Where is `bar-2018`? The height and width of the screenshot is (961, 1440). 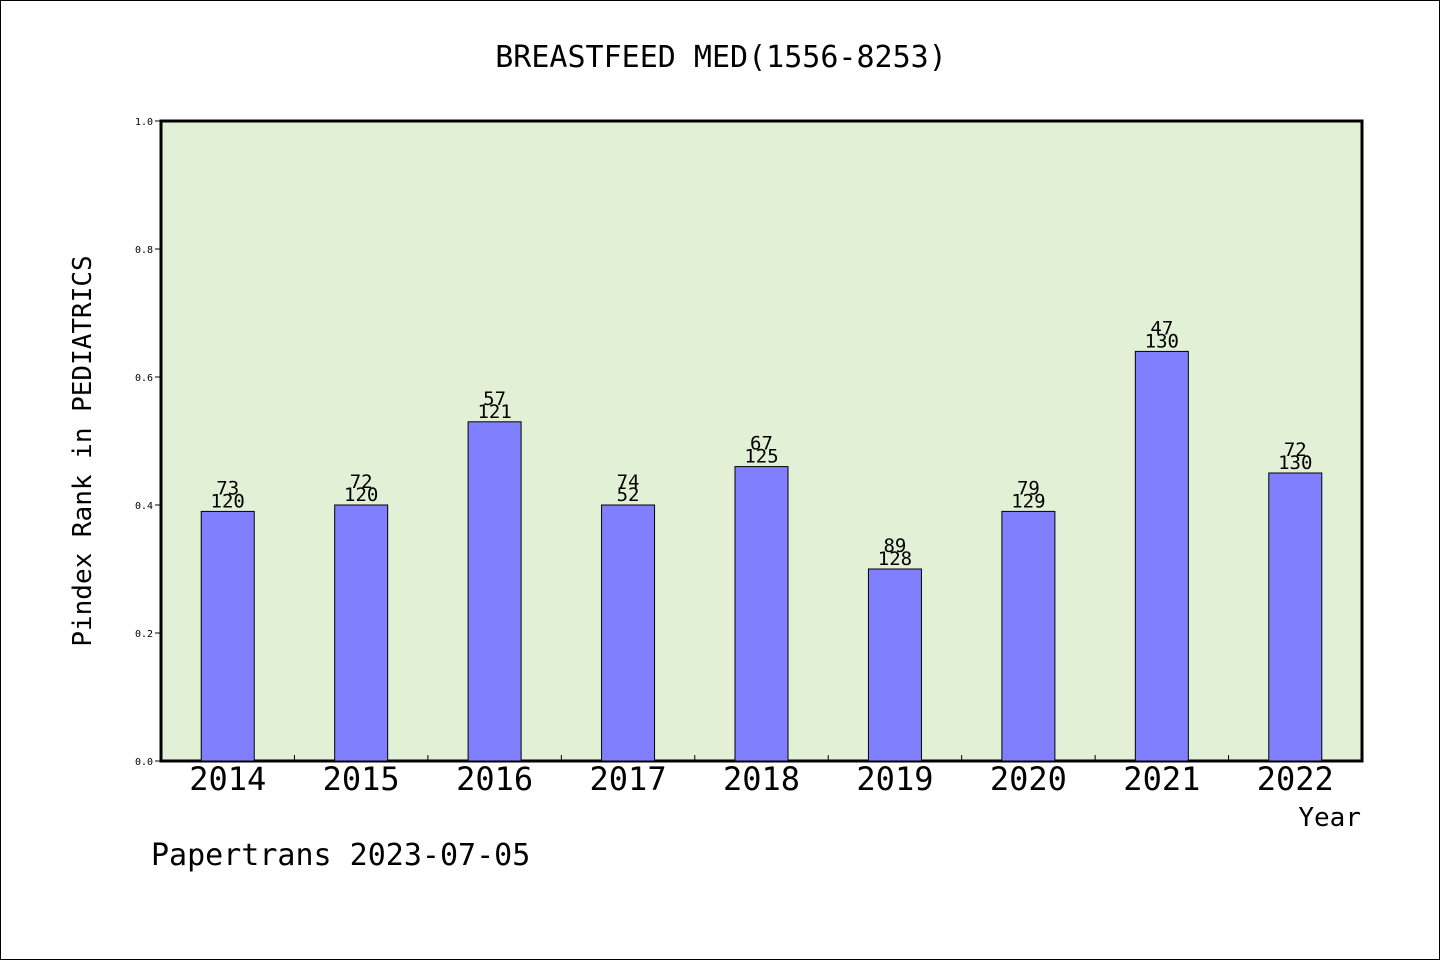
bar-2018 is located at coordinates (761, 614).